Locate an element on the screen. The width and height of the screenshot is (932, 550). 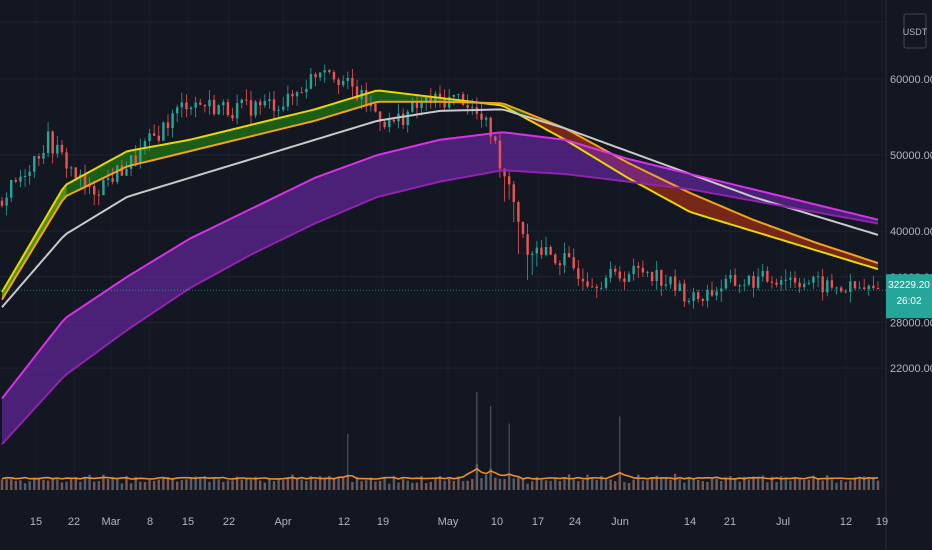
unit-label: USDT is located at coordinates (915, 32).